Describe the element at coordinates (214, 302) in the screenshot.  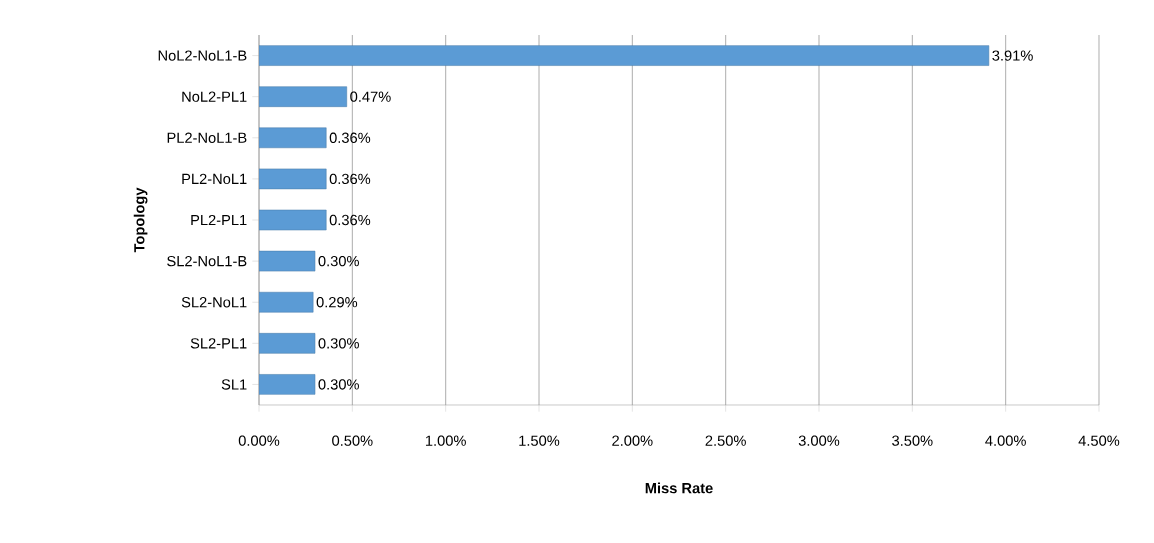
I see `y-tick-label: SL2-NoL1` at that location.